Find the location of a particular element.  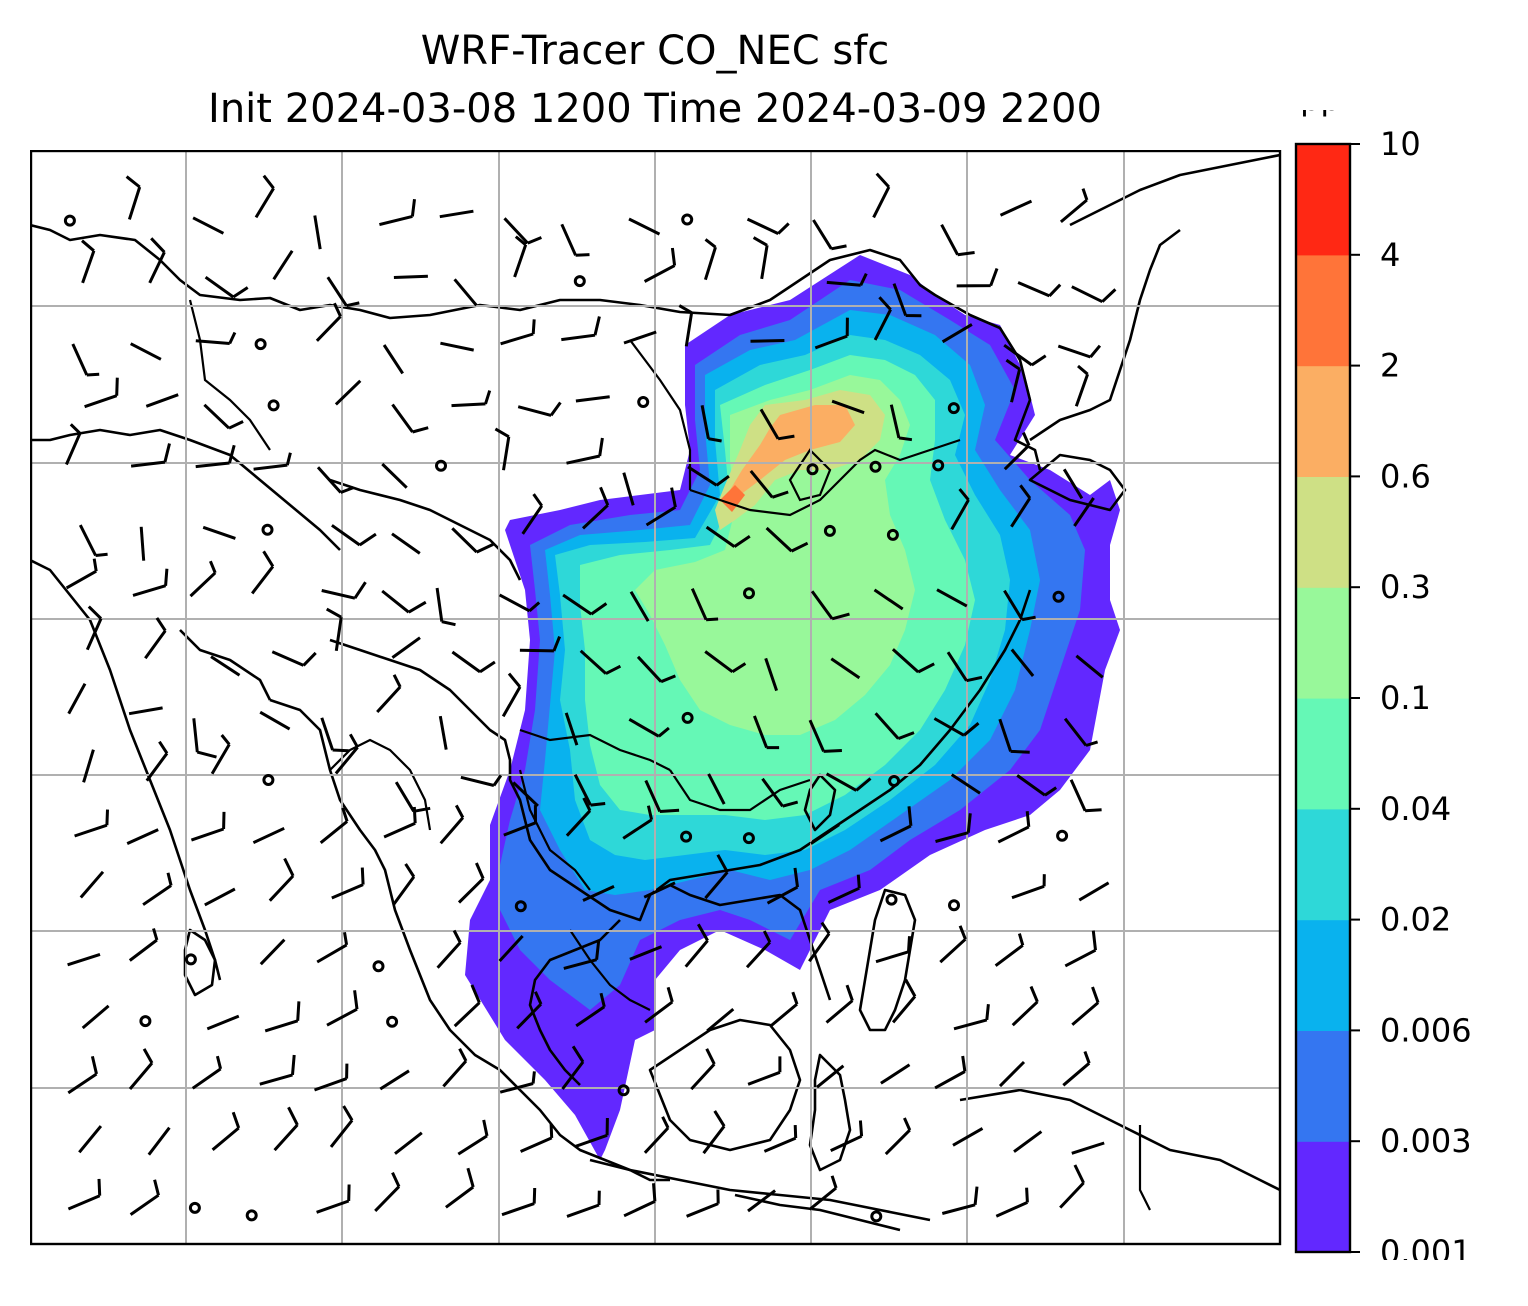

colorbar-tick-label: 10 is located at coordinates (1400, 144).